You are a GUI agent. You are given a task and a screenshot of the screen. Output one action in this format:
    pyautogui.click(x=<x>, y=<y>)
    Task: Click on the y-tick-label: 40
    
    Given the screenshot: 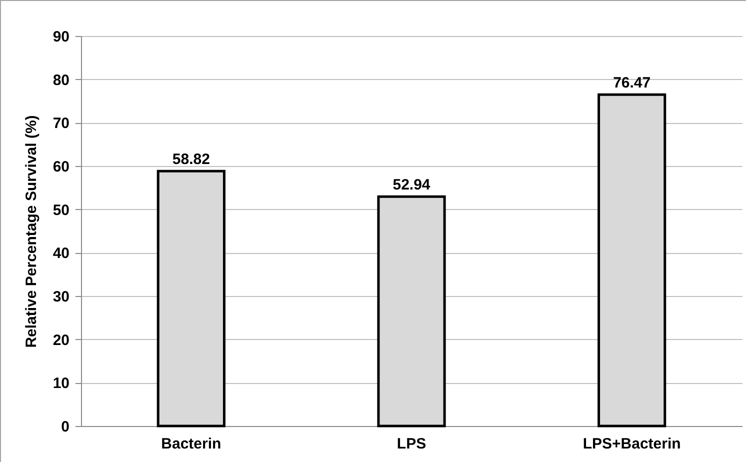 What is the action you would take?
    pyautogui.click(x=61, y=253)
    